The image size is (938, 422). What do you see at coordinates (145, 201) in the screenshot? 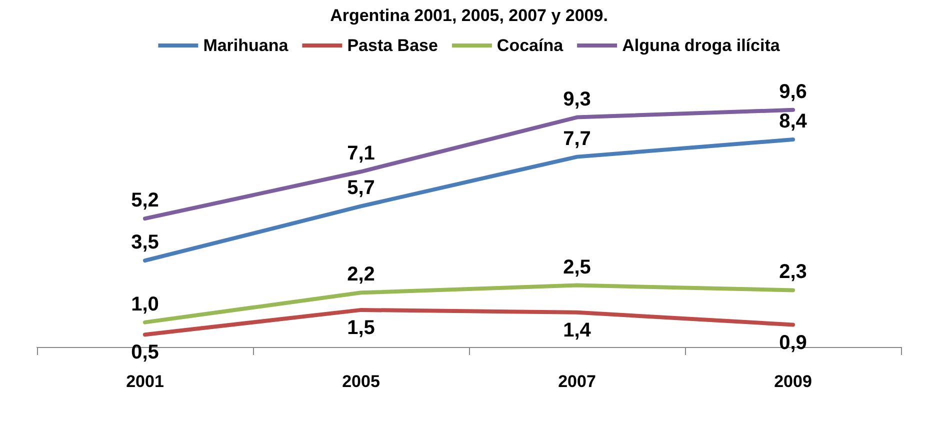
I see `data-label: 5,2` at bounding box center [145, 201].